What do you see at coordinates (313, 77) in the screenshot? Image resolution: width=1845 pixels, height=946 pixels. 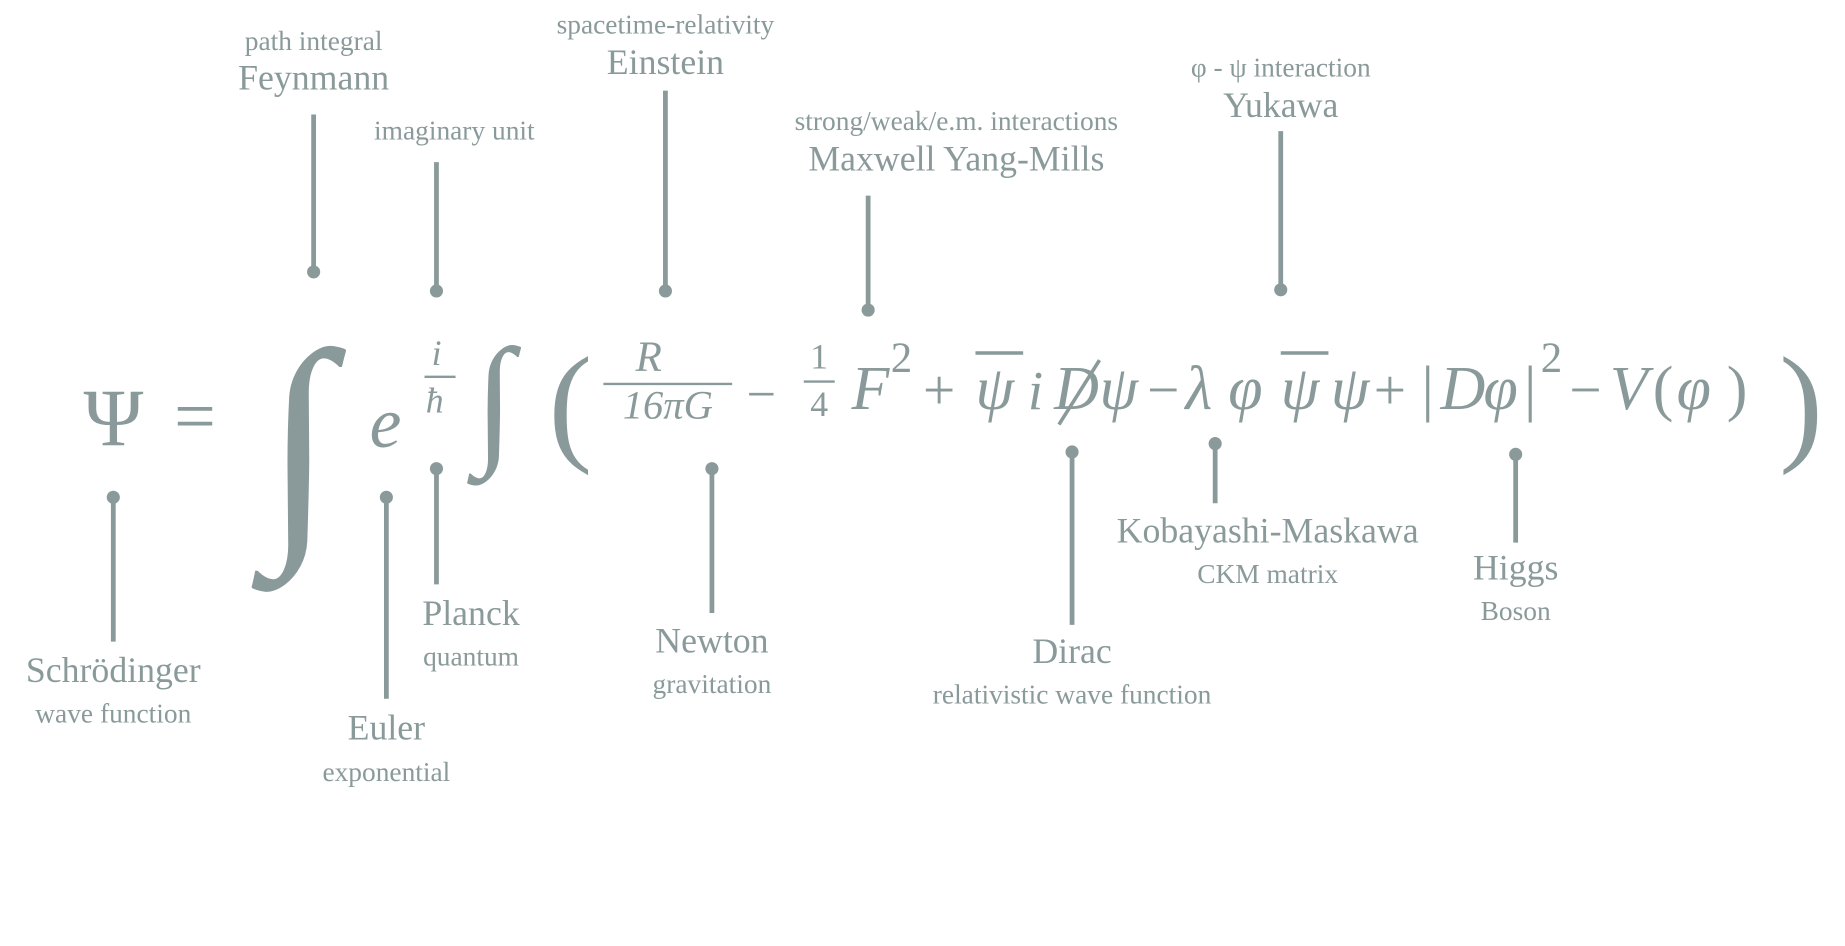 I see `feynmann-name: Feynmann` at bounding box center [313, 77].